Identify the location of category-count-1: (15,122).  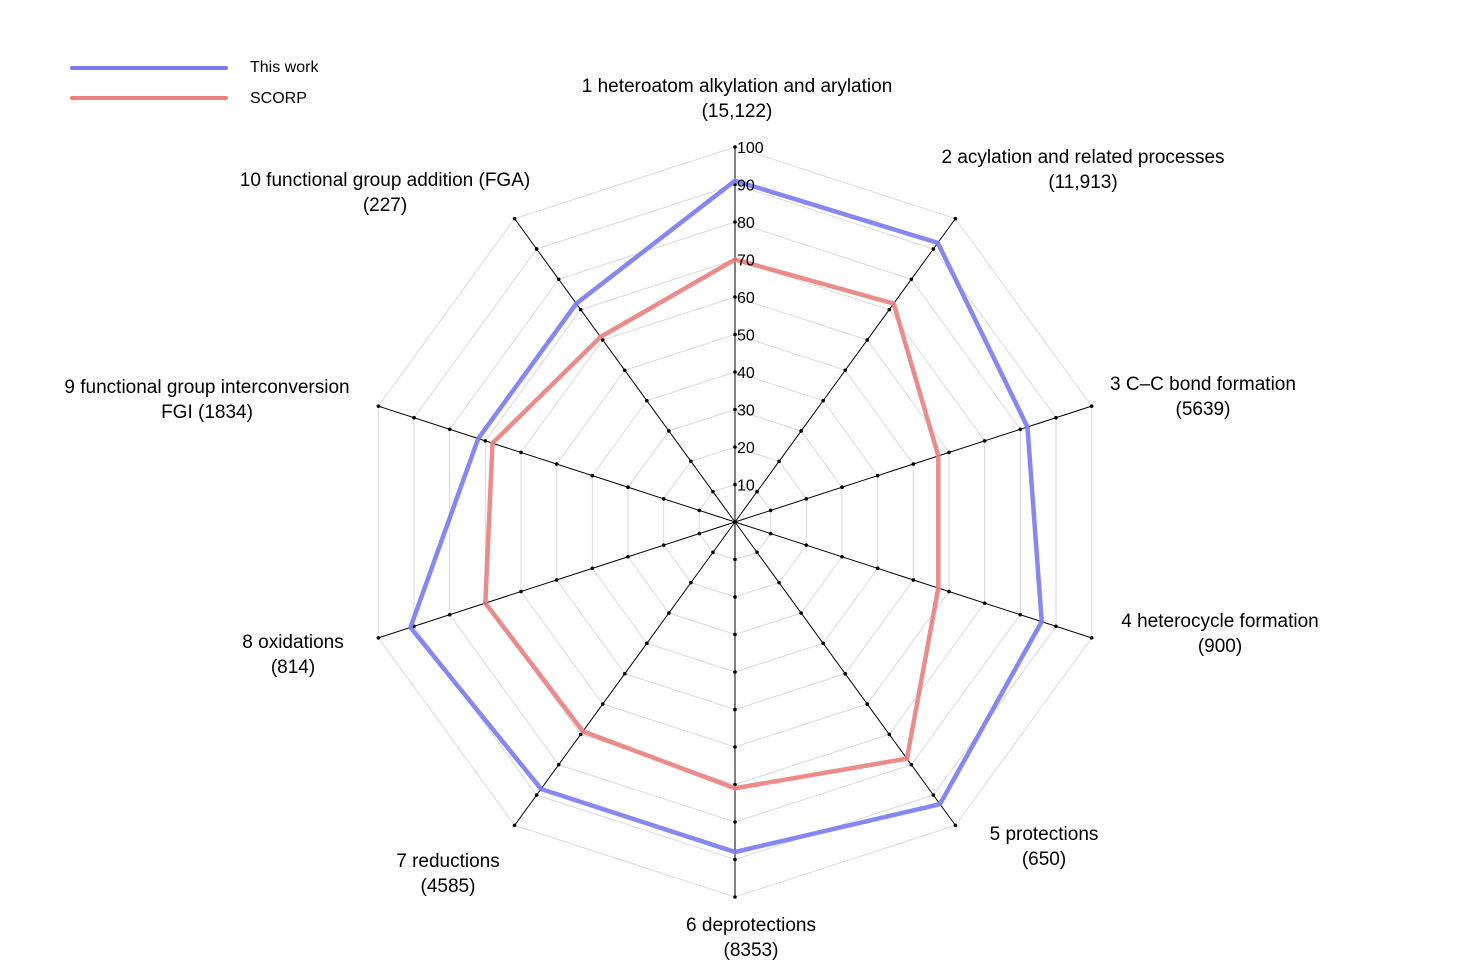
(737, 111).